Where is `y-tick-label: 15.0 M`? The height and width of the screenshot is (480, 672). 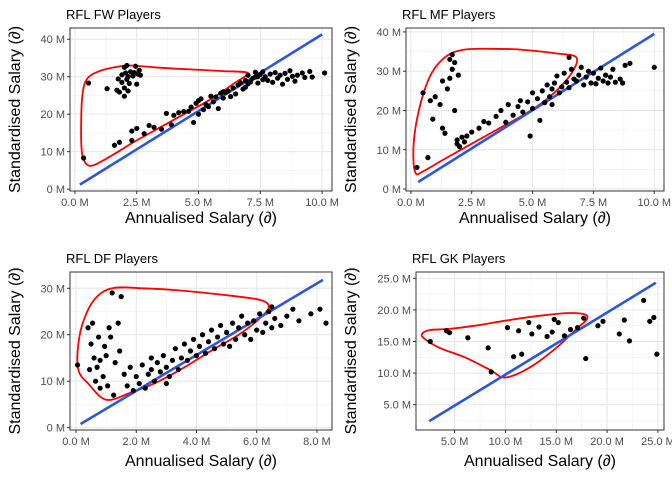 y-tick-label: 15.0 M is located at coordinates (394, 343).